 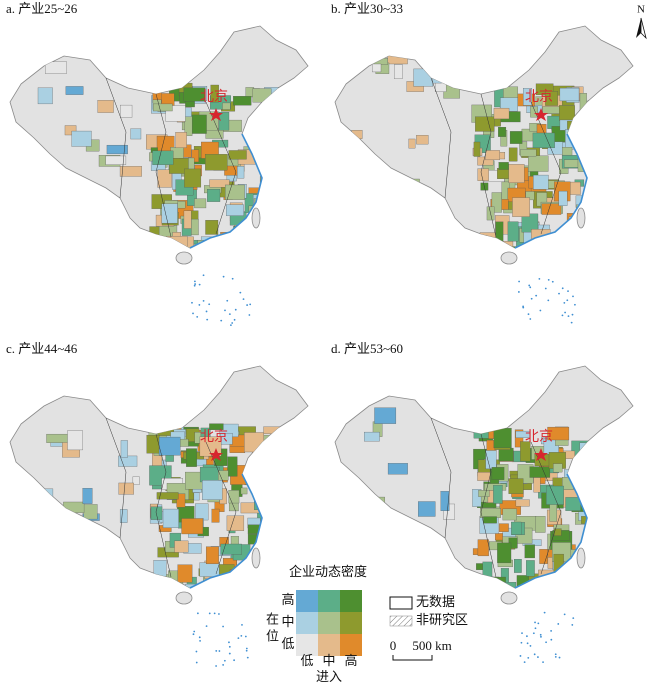 I want to click on north-arrow: N, so click(x=641, y=22).